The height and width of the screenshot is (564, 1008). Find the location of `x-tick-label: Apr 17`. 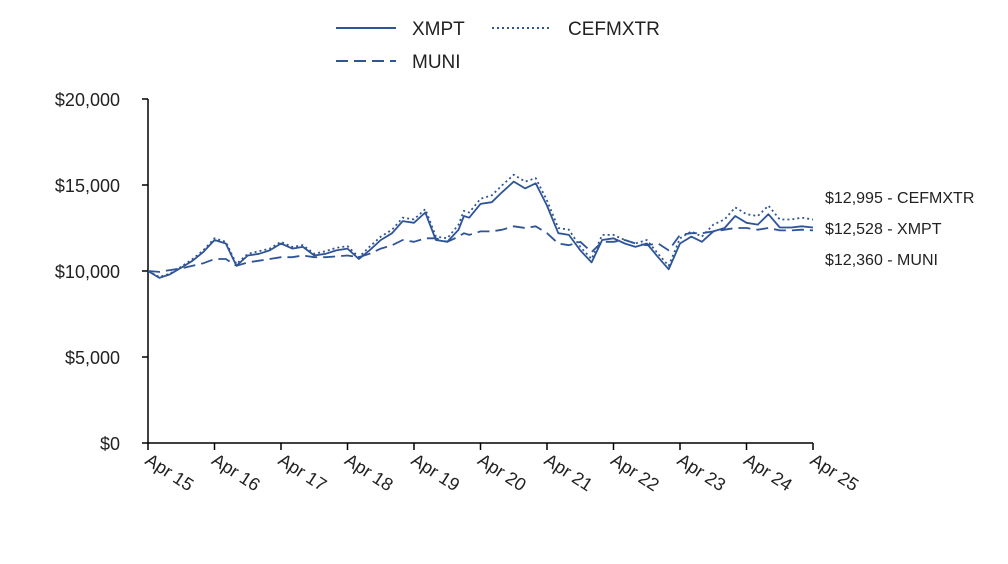

x-tick-label: Apr 17 is located at coordinates (302, 473).